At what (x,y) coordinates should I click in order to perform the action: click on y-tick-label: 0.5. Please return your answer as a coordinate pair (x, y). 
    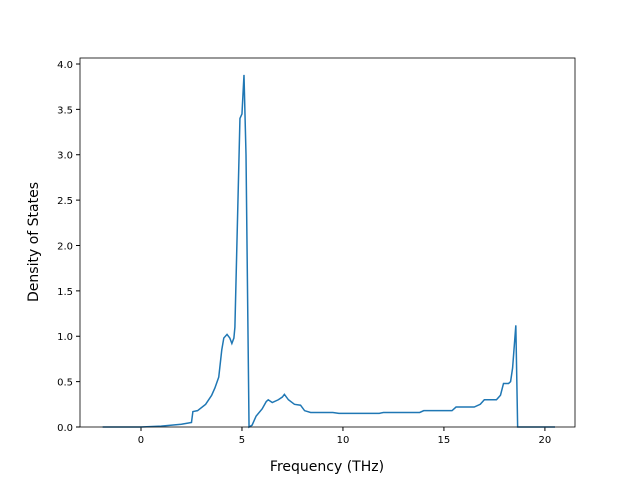
    Looking at the image, I should click on (65, 383).